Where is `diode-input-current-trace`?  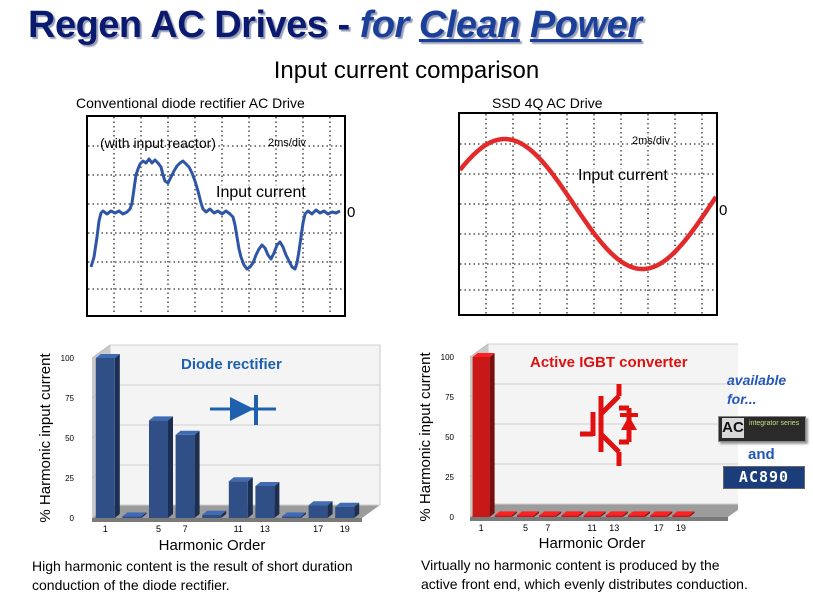
diode-input-current-trace is located at coordinates (215, 214).